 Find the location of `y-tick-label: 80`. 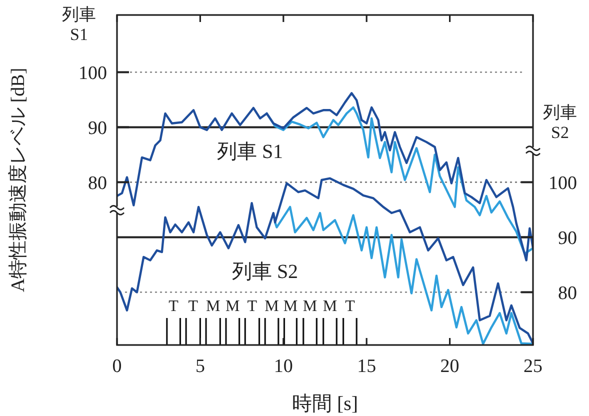

y-tick-label: 80 is located at coordinates (97, 183).